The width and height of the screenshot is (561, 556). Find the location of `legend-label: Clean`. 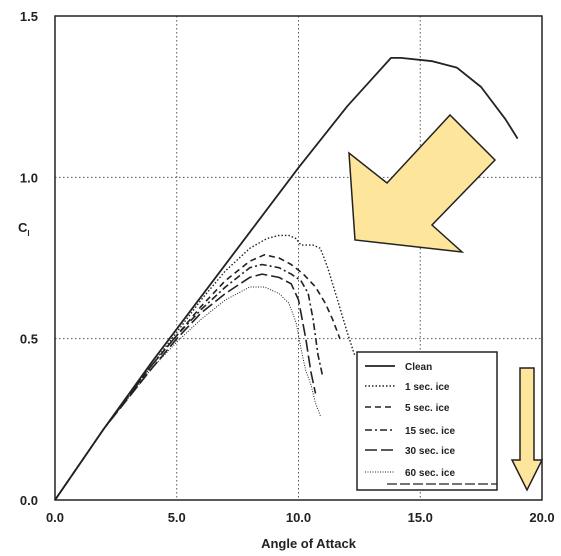

legend-label: Clean is located at coordinates (418, 367).